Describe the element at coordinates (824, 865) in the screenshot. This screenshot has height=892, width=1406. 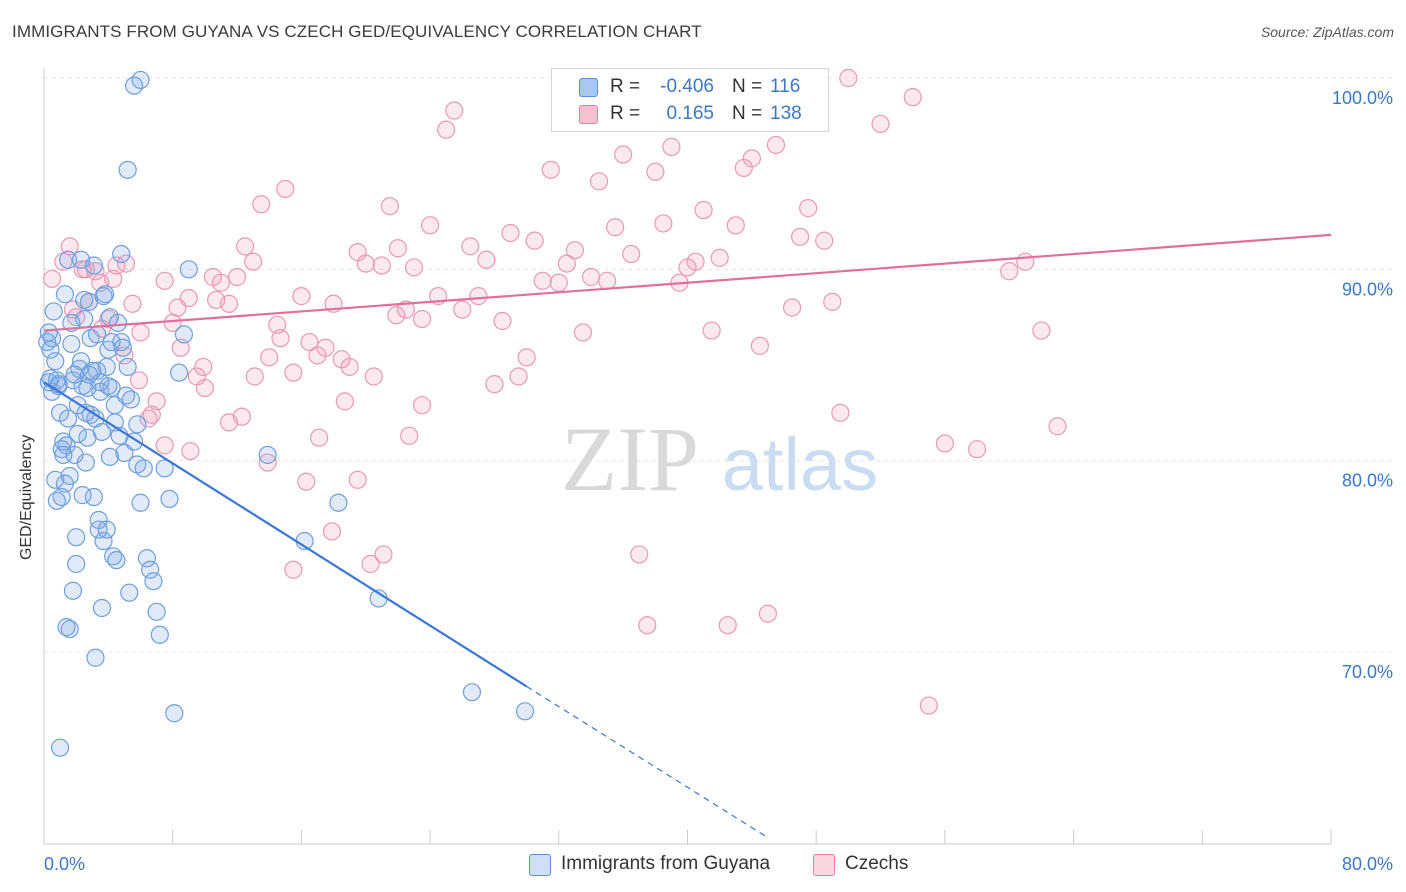
I see `legend-swatch-czechs` at that location.